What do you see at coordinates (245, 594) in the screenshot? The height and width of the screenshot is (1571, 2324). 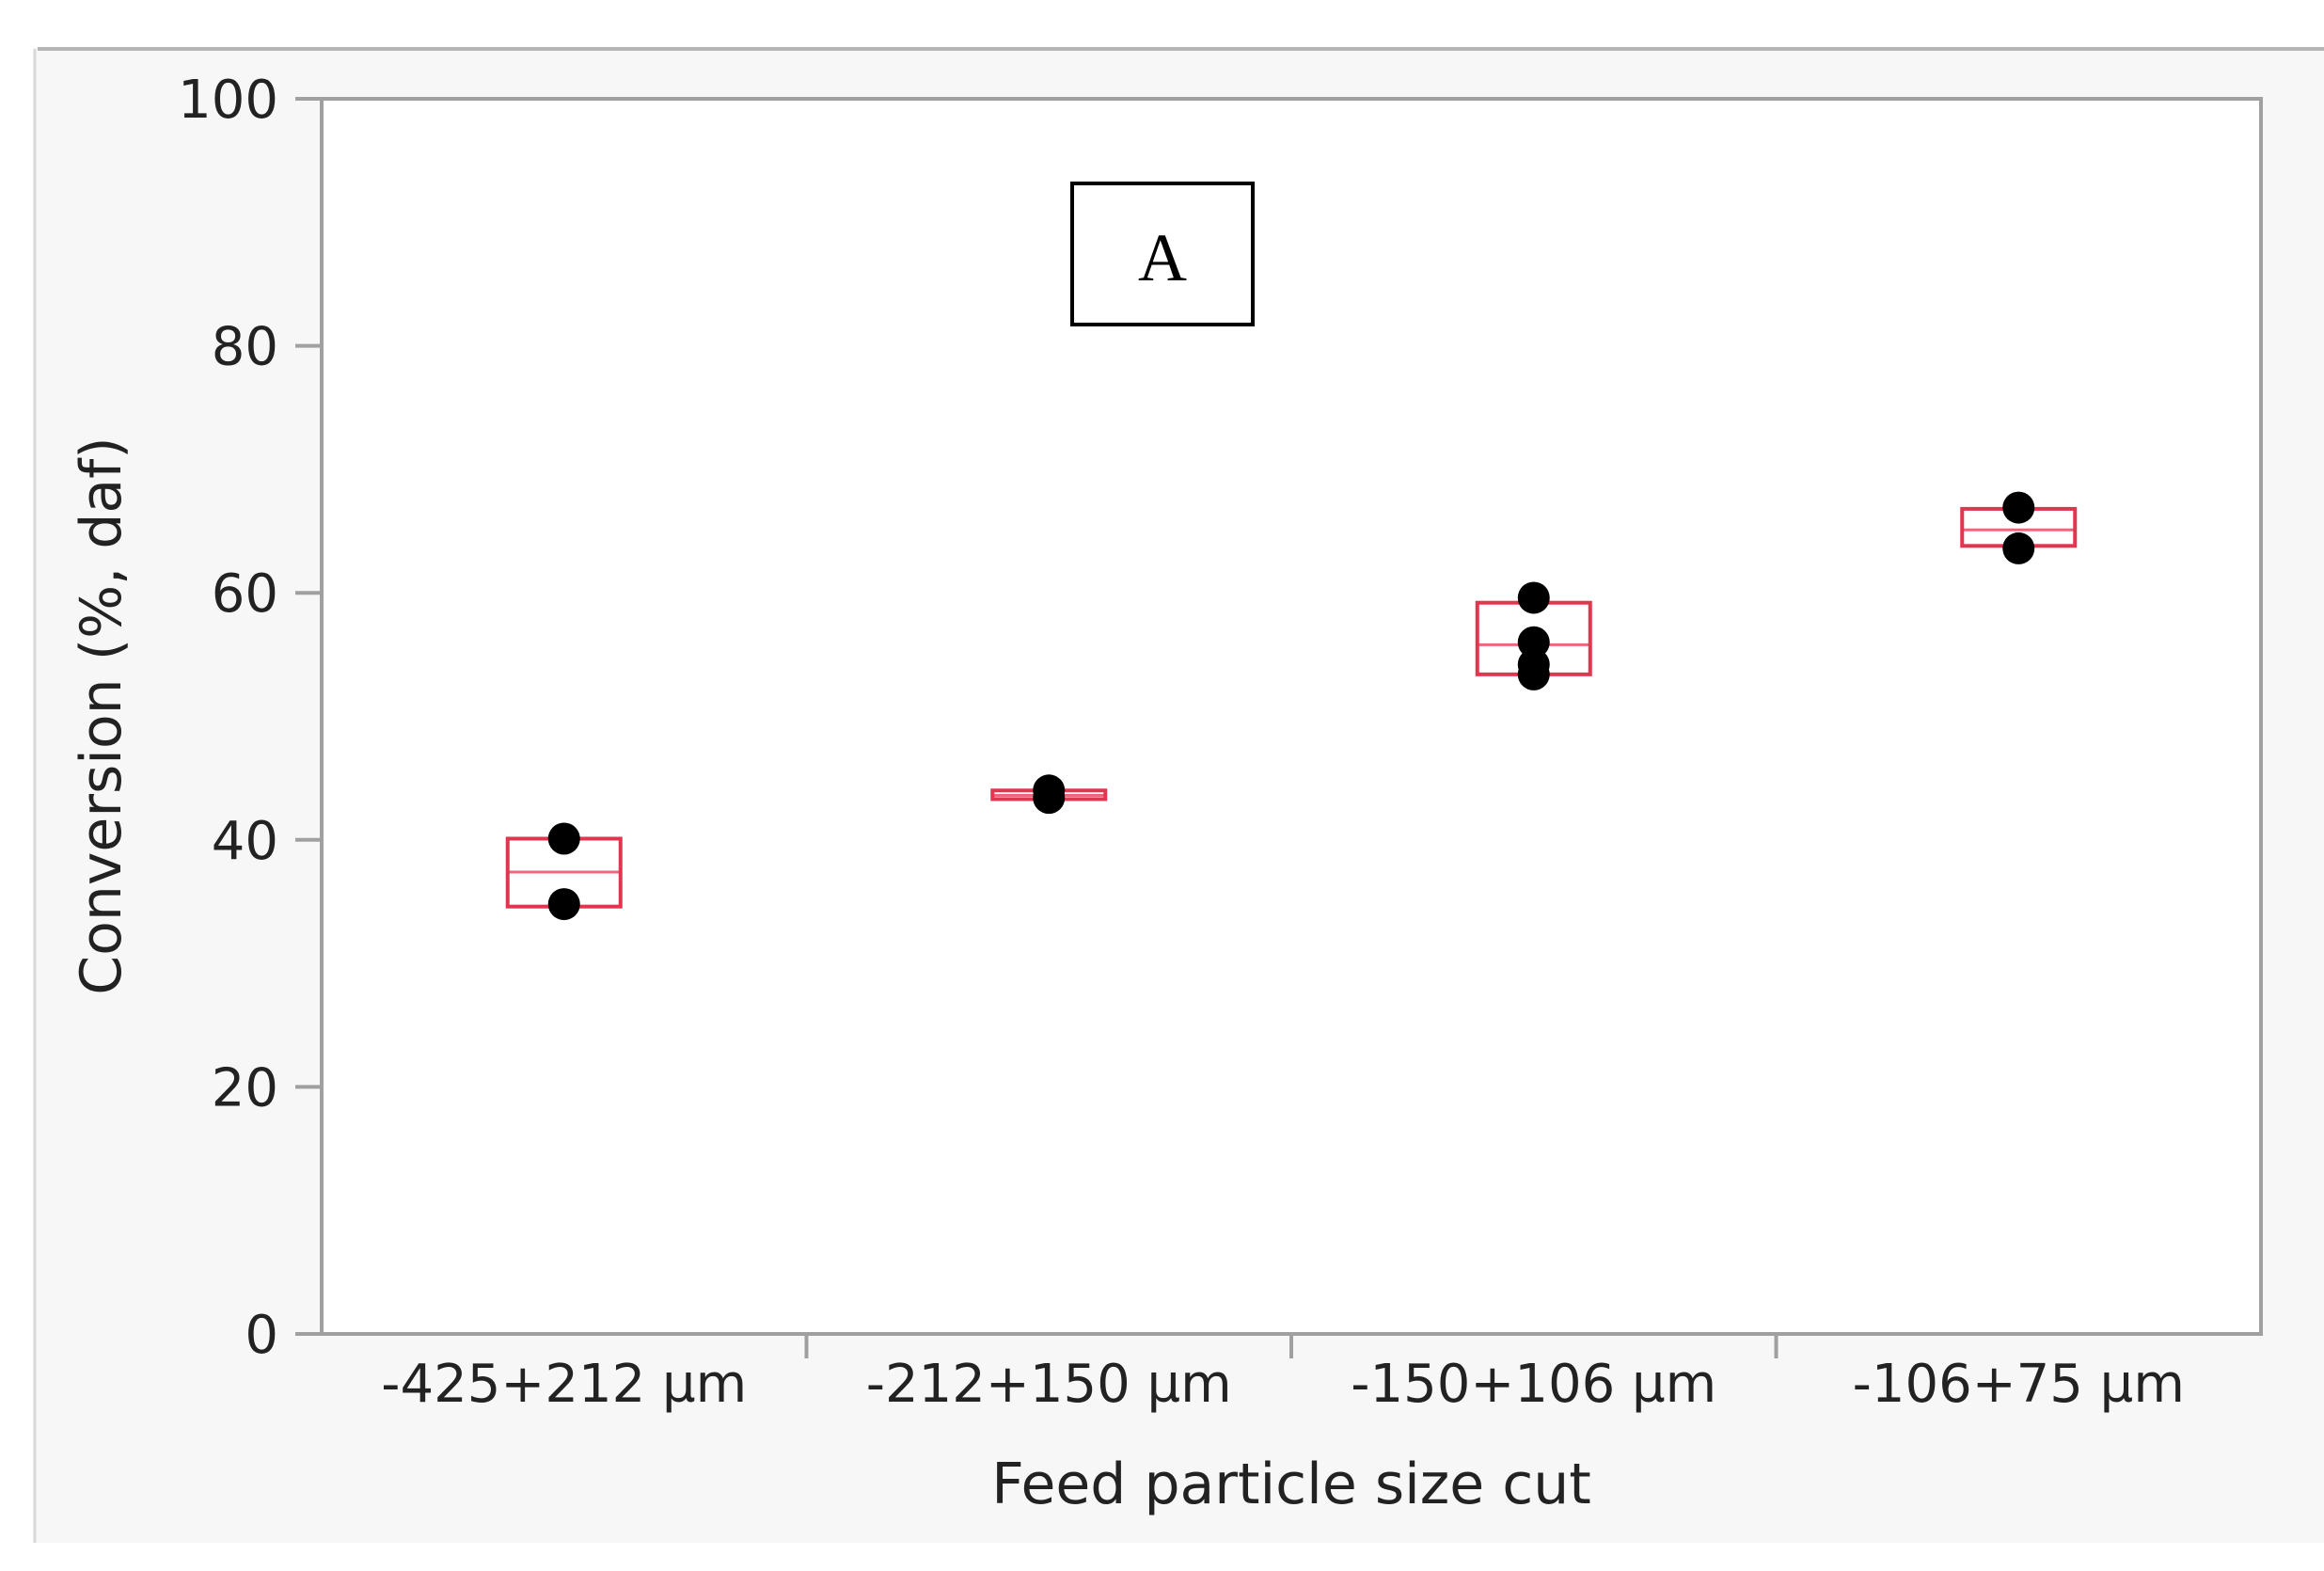 I see `y-tick-label: 60` at bounding box center [245, 594].